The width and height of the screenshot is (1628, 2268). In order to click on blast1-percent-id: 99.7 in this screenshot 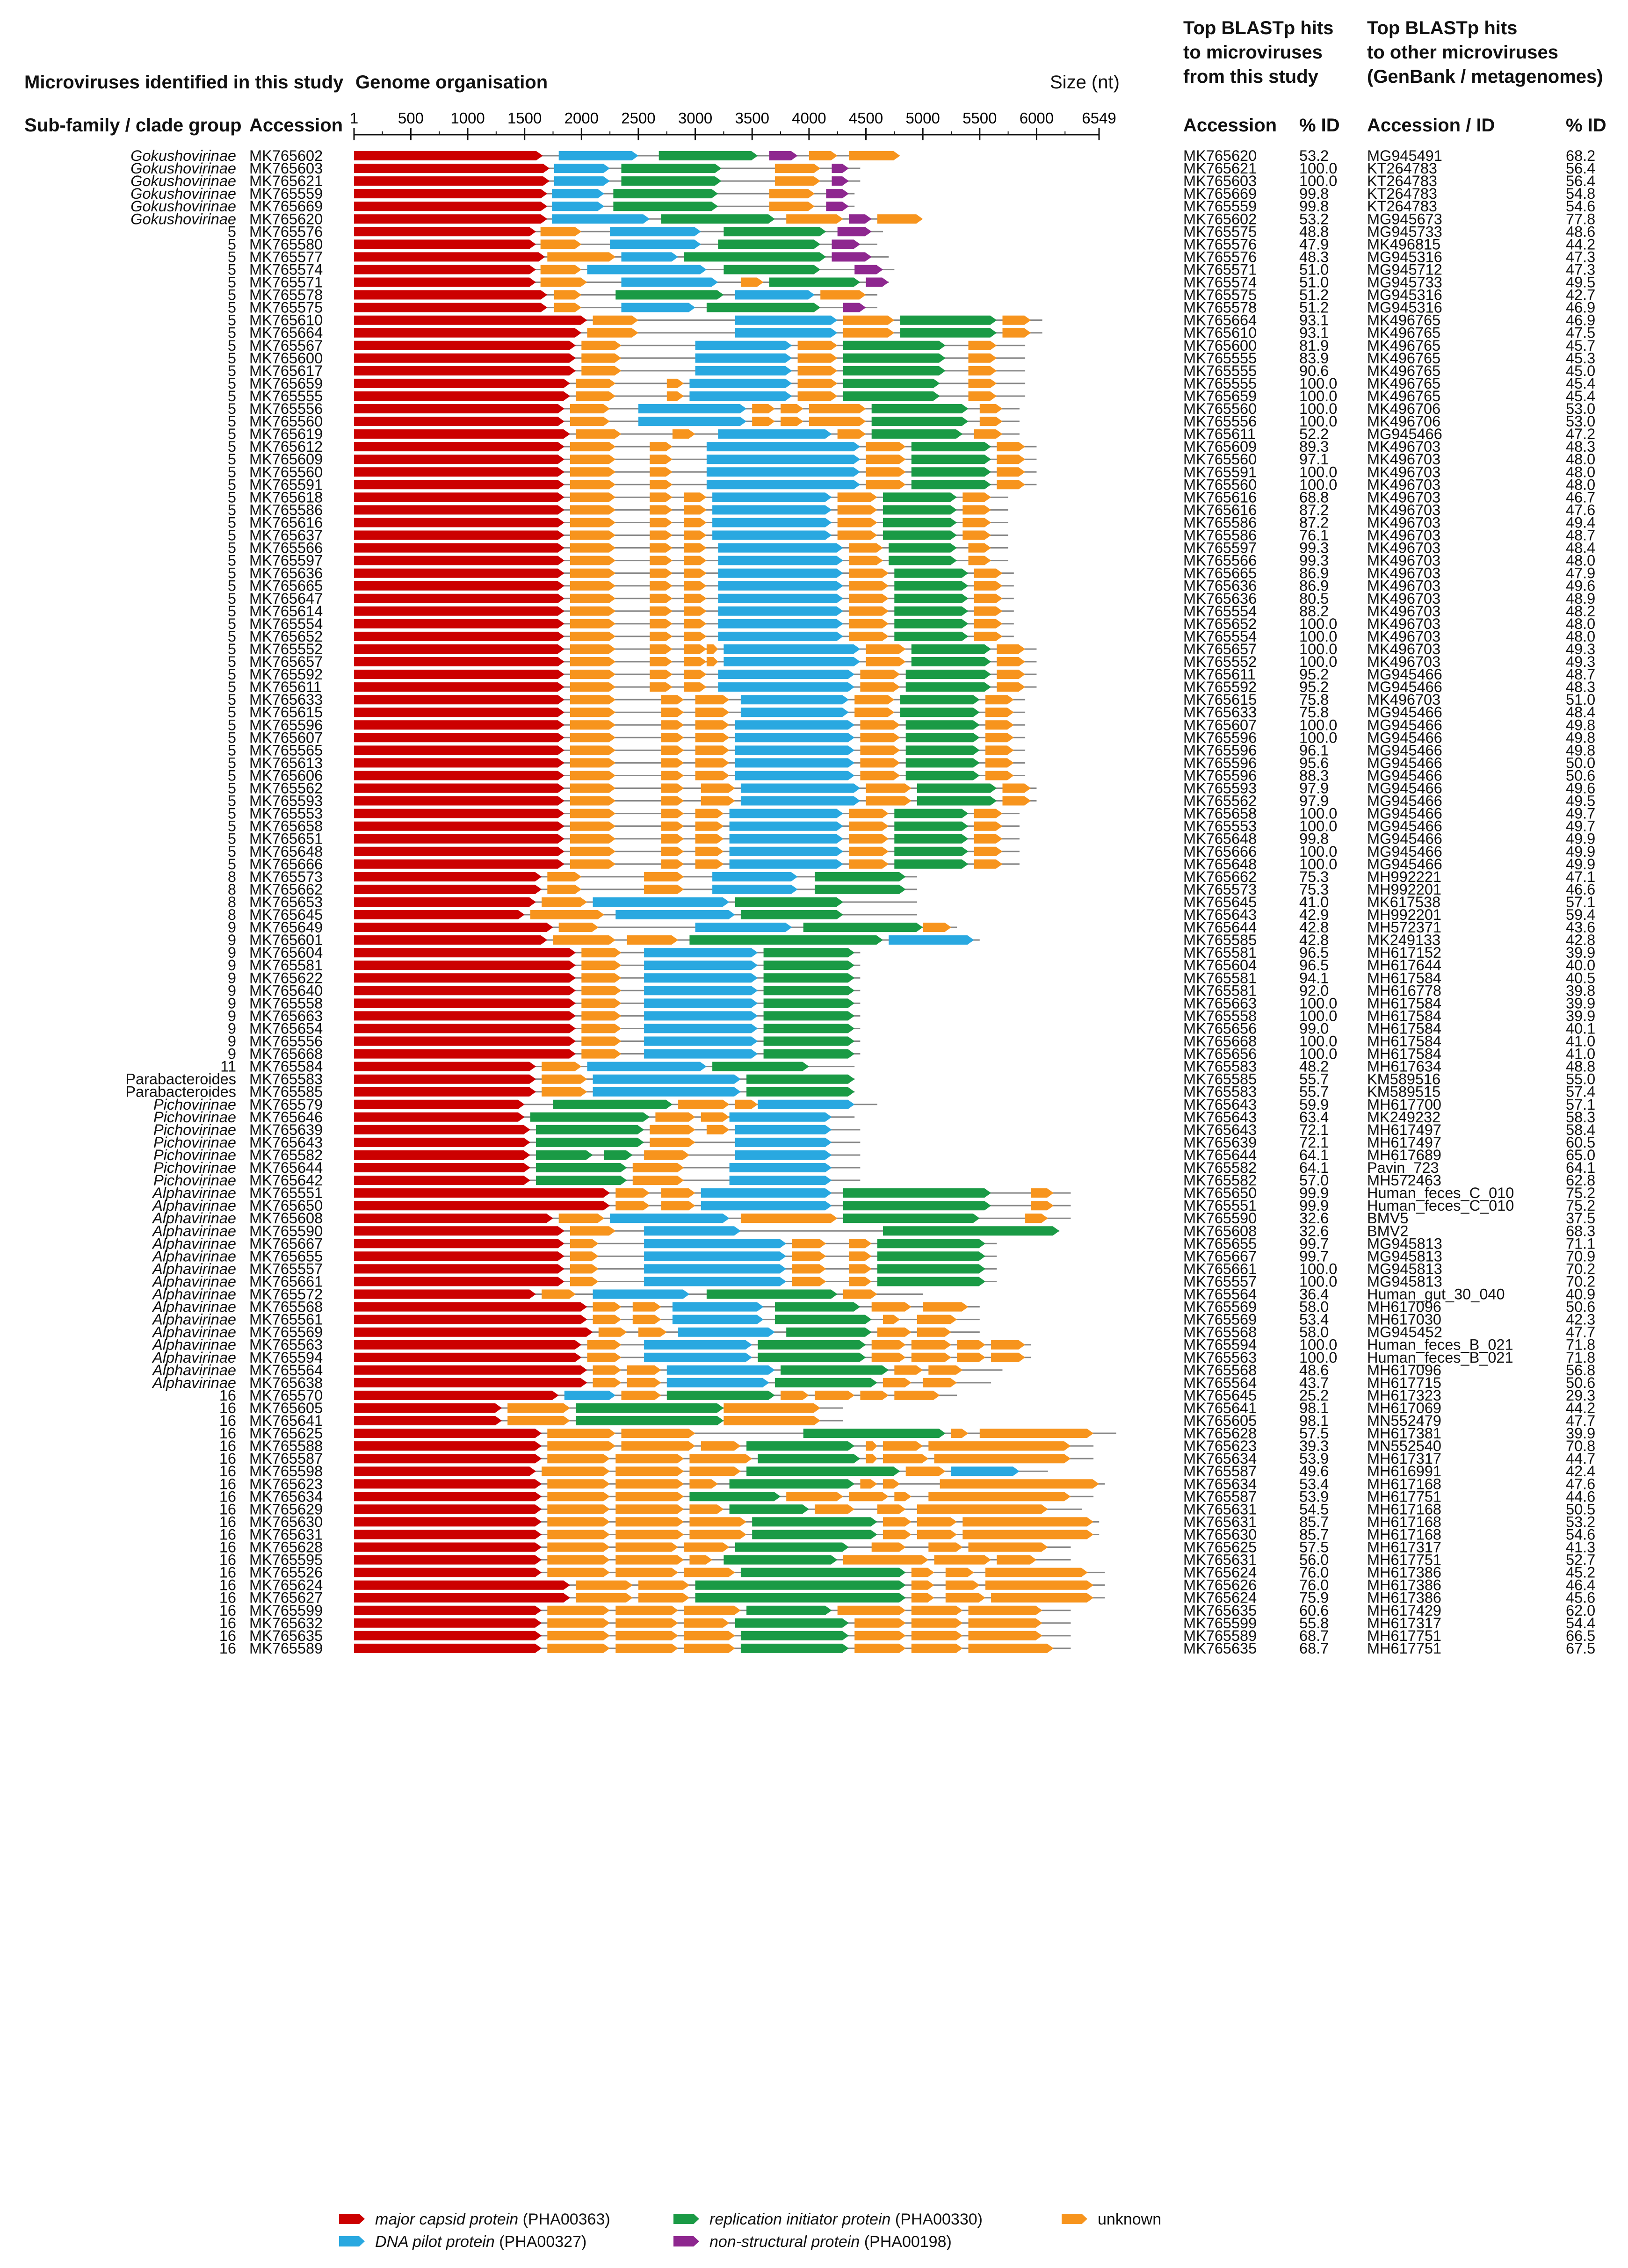, I will do `click(1314, 1256)`.